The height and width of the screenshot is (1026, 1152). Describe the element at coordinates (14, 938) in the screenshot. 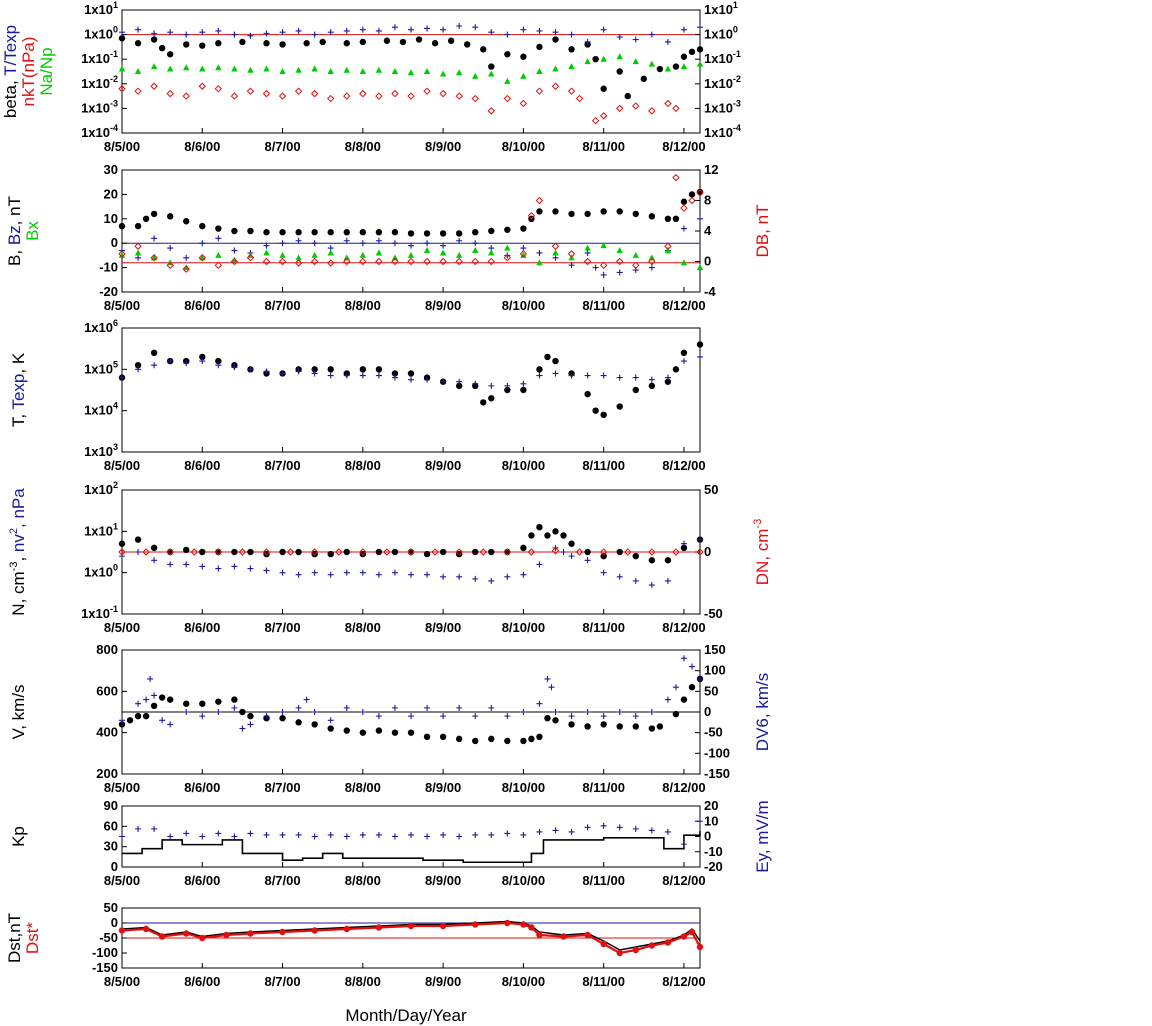

I see `y-axis-title-segment: Dst,nT` at that location.